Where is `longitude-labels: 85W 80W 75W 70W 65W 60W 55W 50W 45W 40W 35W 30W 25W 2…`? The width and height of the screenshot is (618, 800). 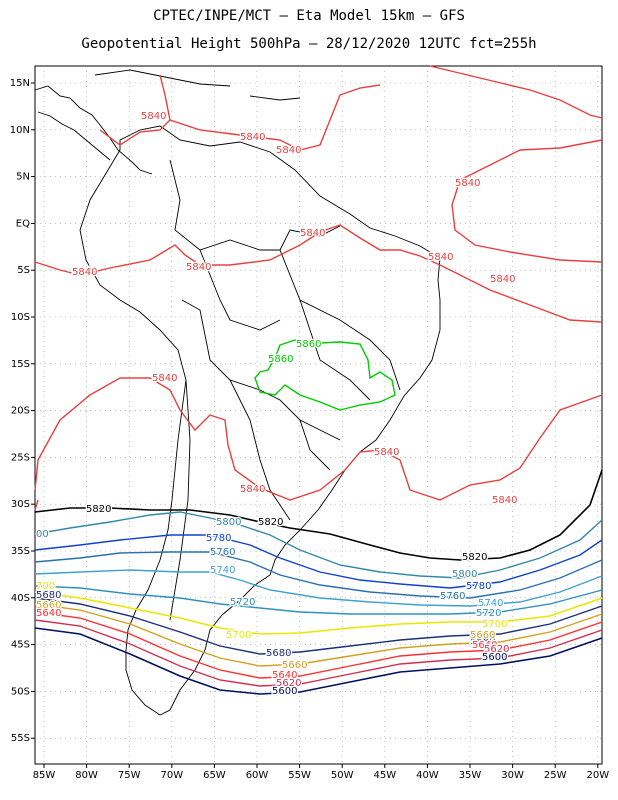 longitude-labels: 85W 80W 75W 70W 65W 60W 55W 50W 45W 40W 35W 30W 25W 2… is located at coordinates (321, 775).